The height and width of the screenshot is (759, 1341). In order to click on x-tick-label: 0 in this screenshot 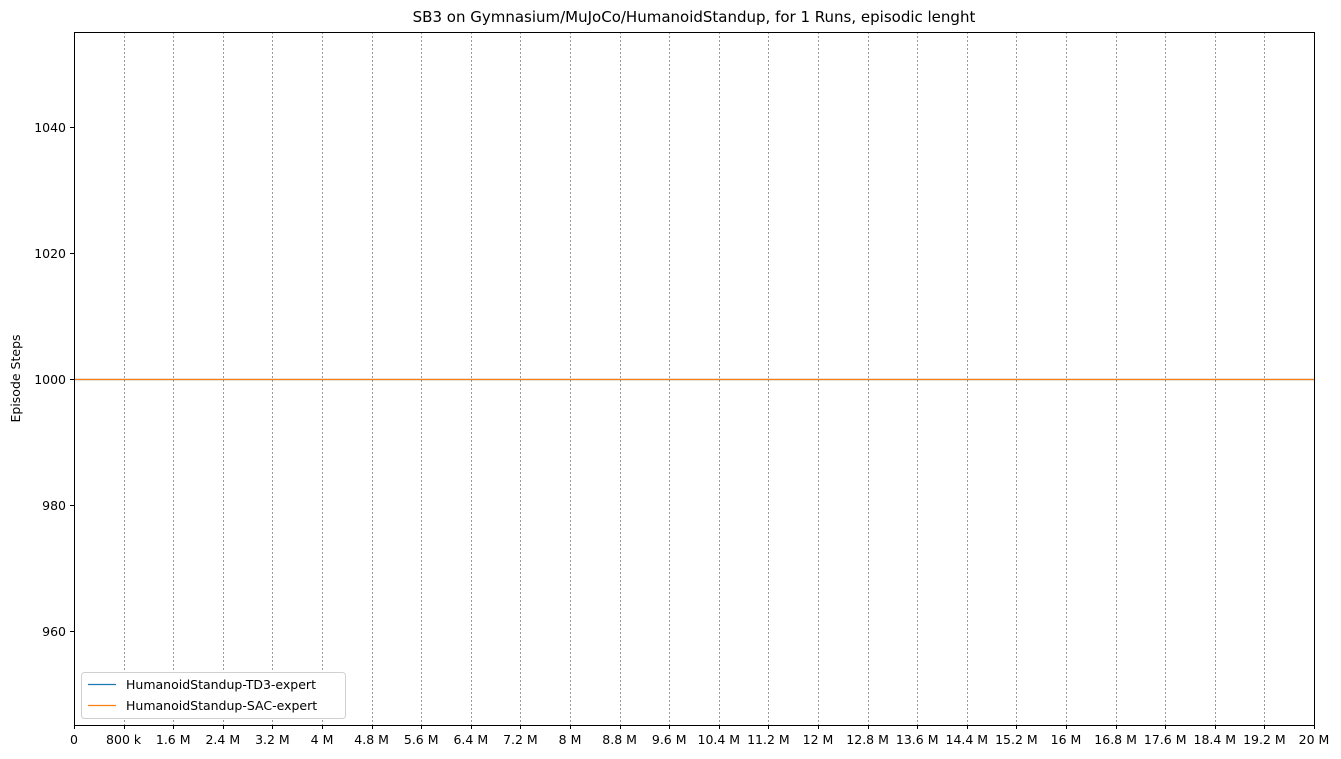, I will do `click(74, 739)`.